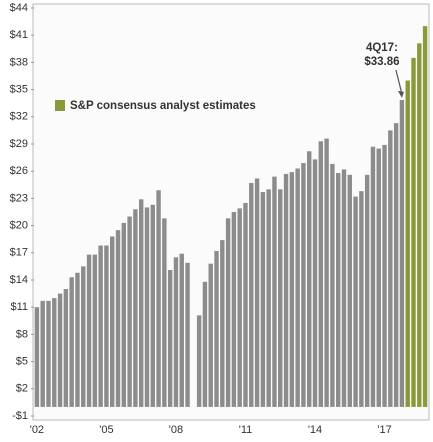  What do you see at coordinates (19, 280) in the screenshot?
I see `y-tick-label: $14` at bounding box center [19, 280].